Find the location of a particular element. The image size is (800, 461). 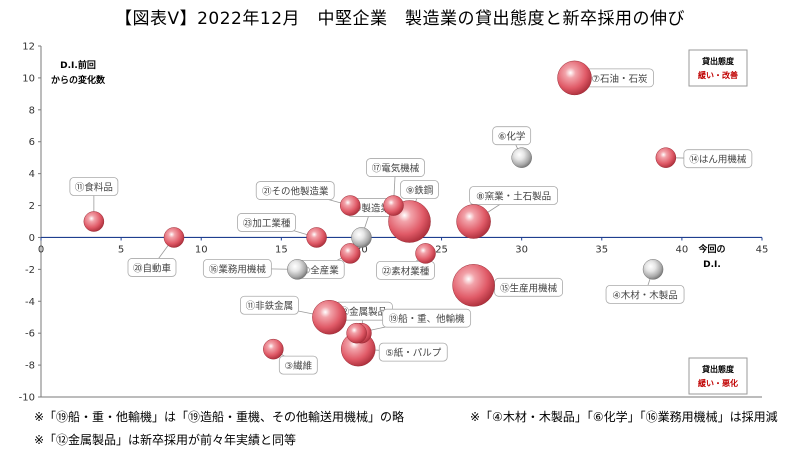

point-label-text: ③繊維 is located at coordinates (299, 366).